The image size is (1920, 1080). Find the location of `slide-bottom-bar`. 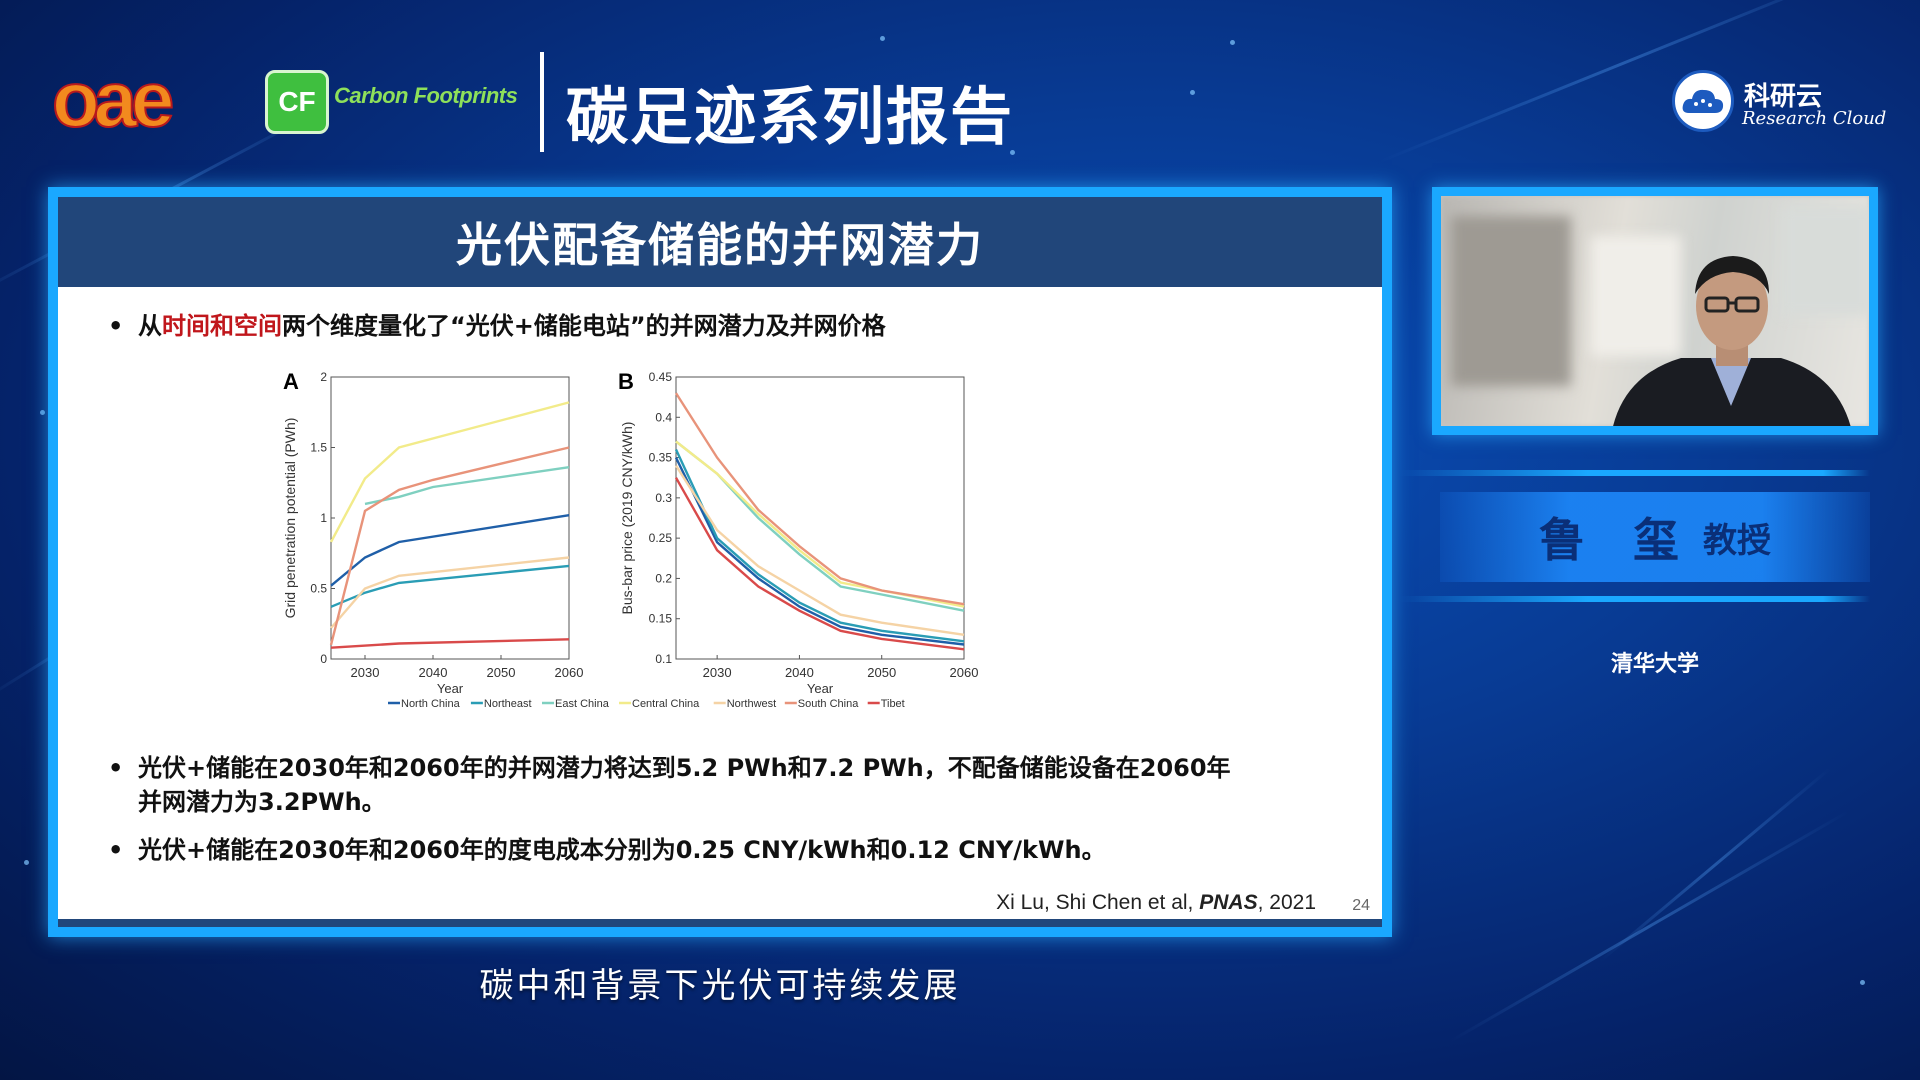

slide-bottom-bar is located at coordinates (720, 923).